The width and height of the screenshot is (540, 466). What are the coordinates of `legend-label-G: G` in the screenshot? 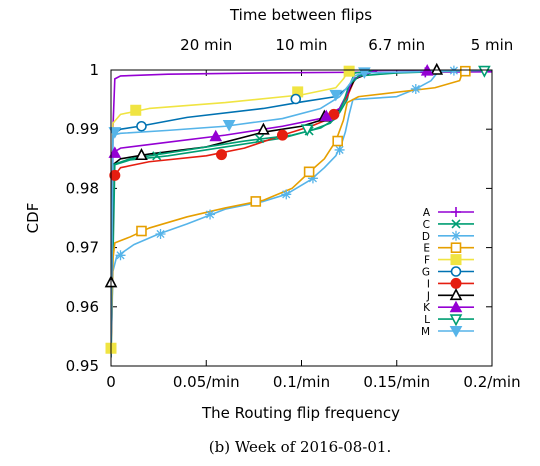 It's located at (426, 273).